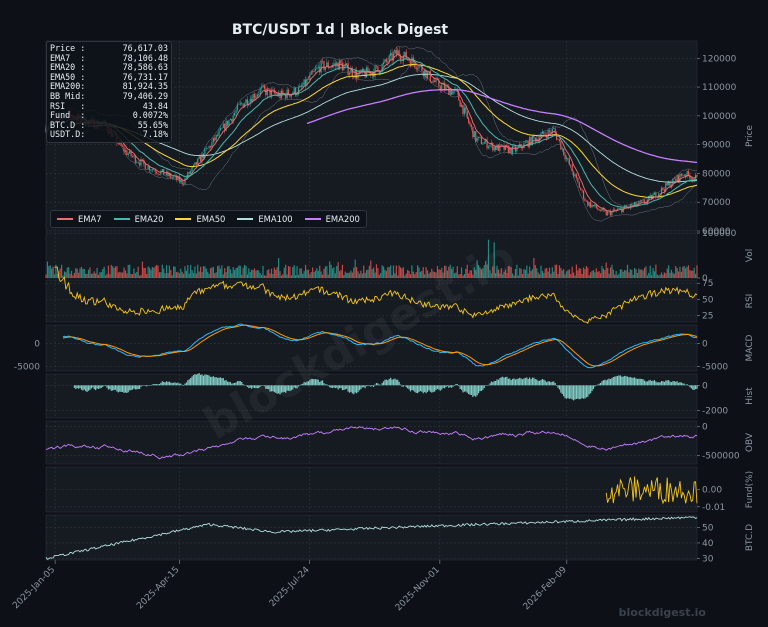 The height and width of the screenshot is (627, 768). Describe the element at coordinates (716, 203) in the screenshot. I see `y-tick-label: 70000` at that location.